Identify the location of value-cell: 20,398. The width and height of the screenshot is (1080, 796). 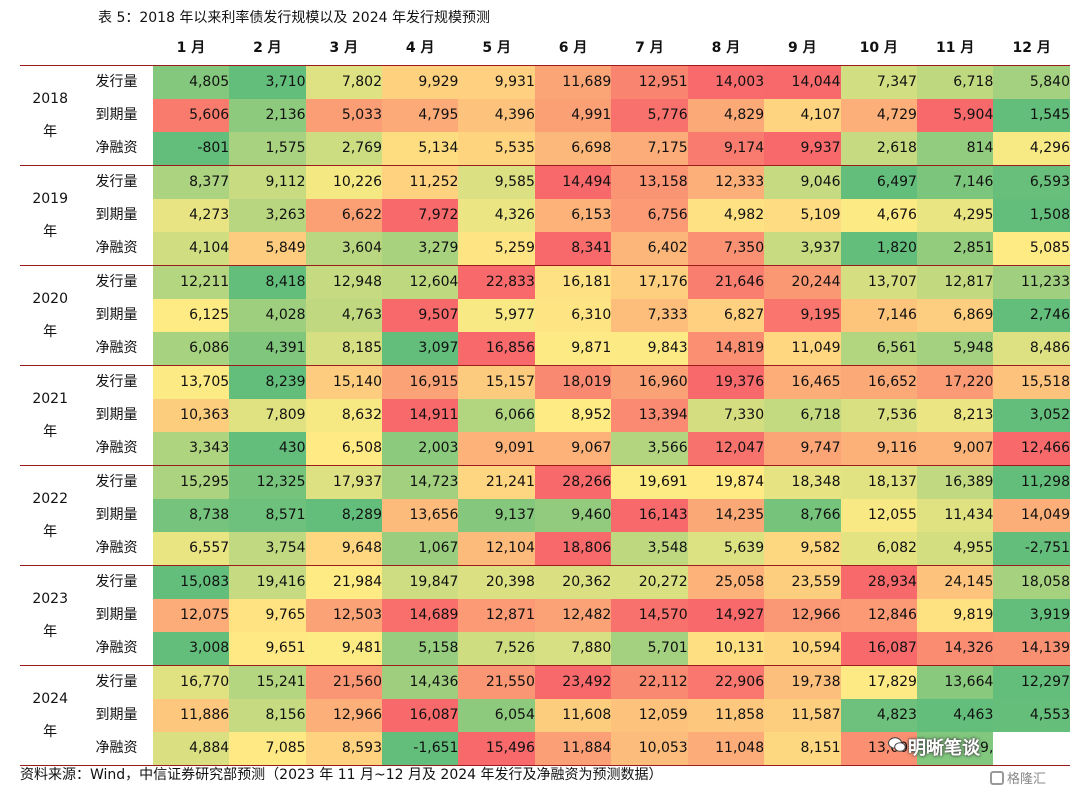
(496, 582).